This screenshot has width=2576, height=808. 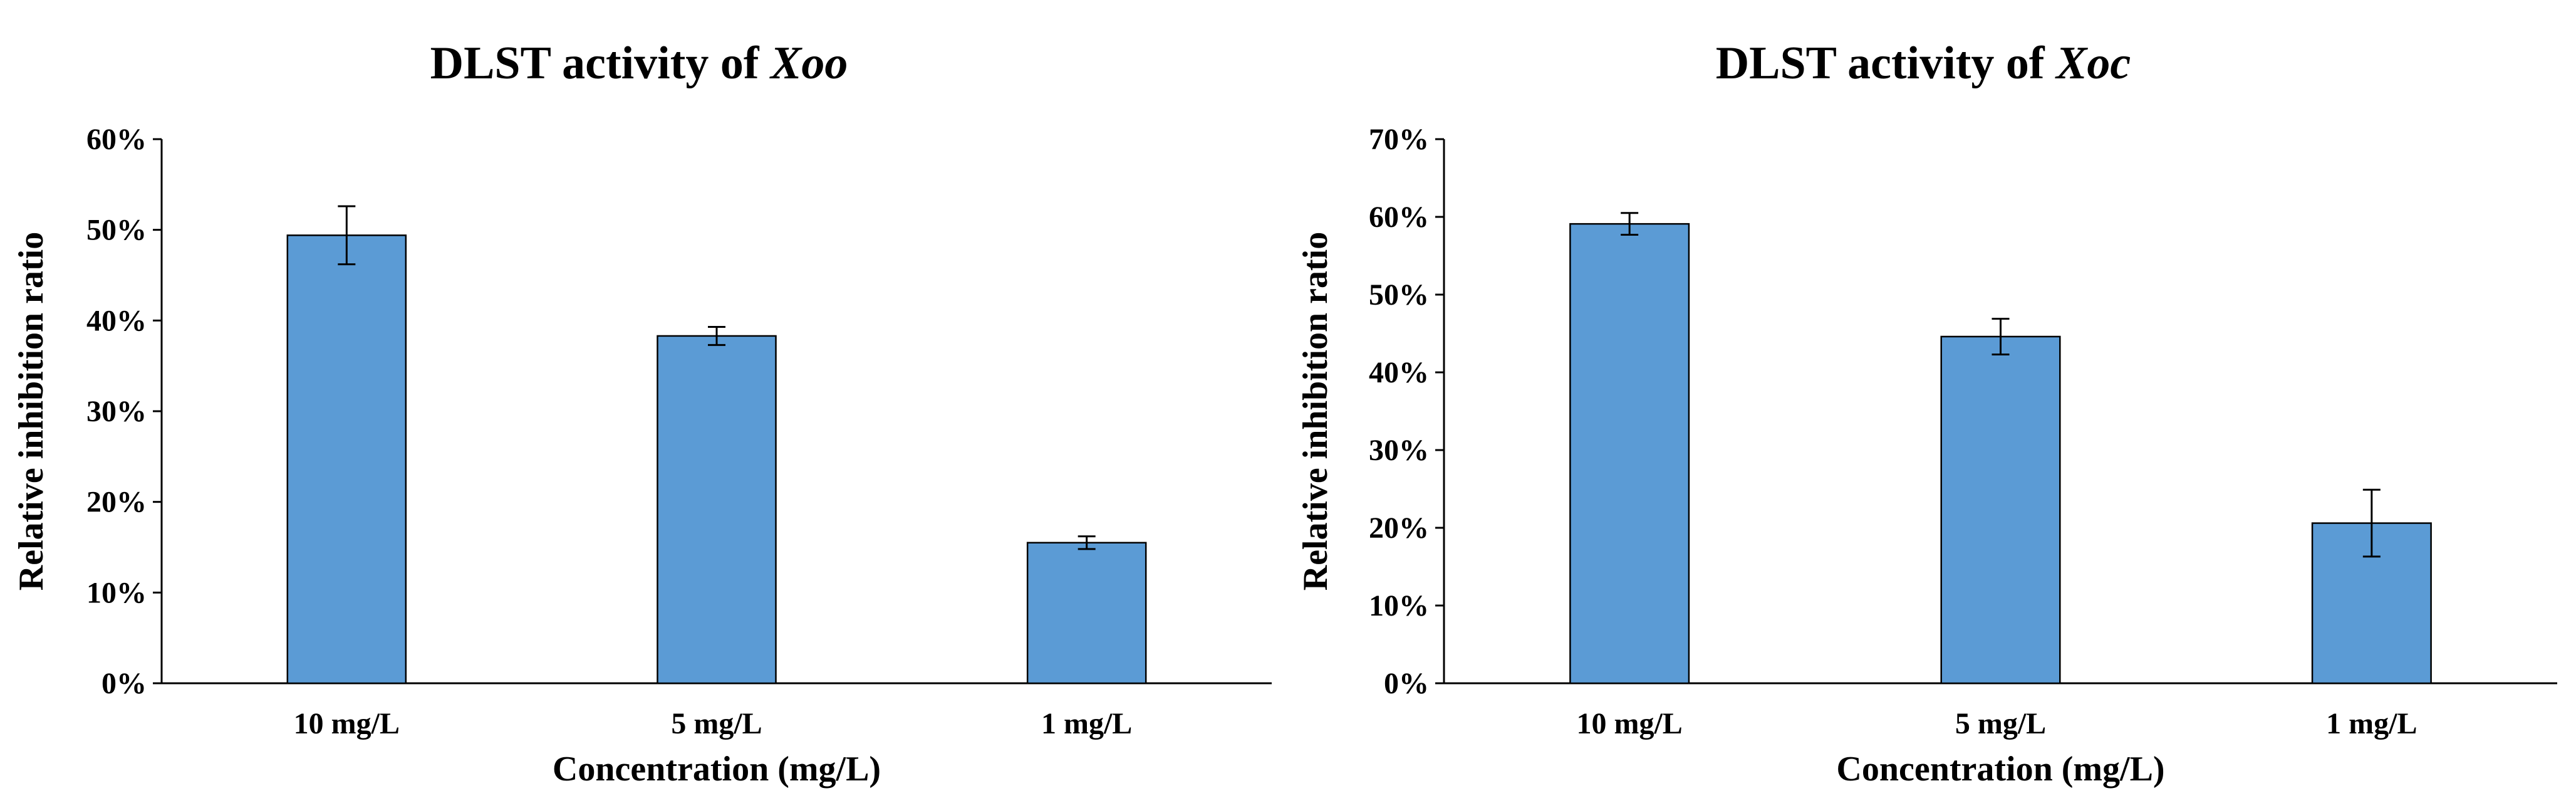 I want to click on chart-title: DLST activity of Xoc, so click(x=1924, y=63).